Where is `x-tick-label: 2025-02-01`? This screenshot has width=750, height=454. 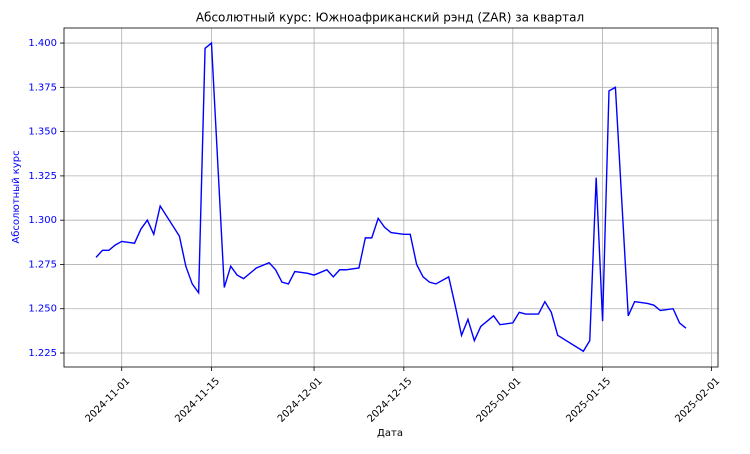 x-tick-label: 2025-02-01 is located at coordinates (697, 400).